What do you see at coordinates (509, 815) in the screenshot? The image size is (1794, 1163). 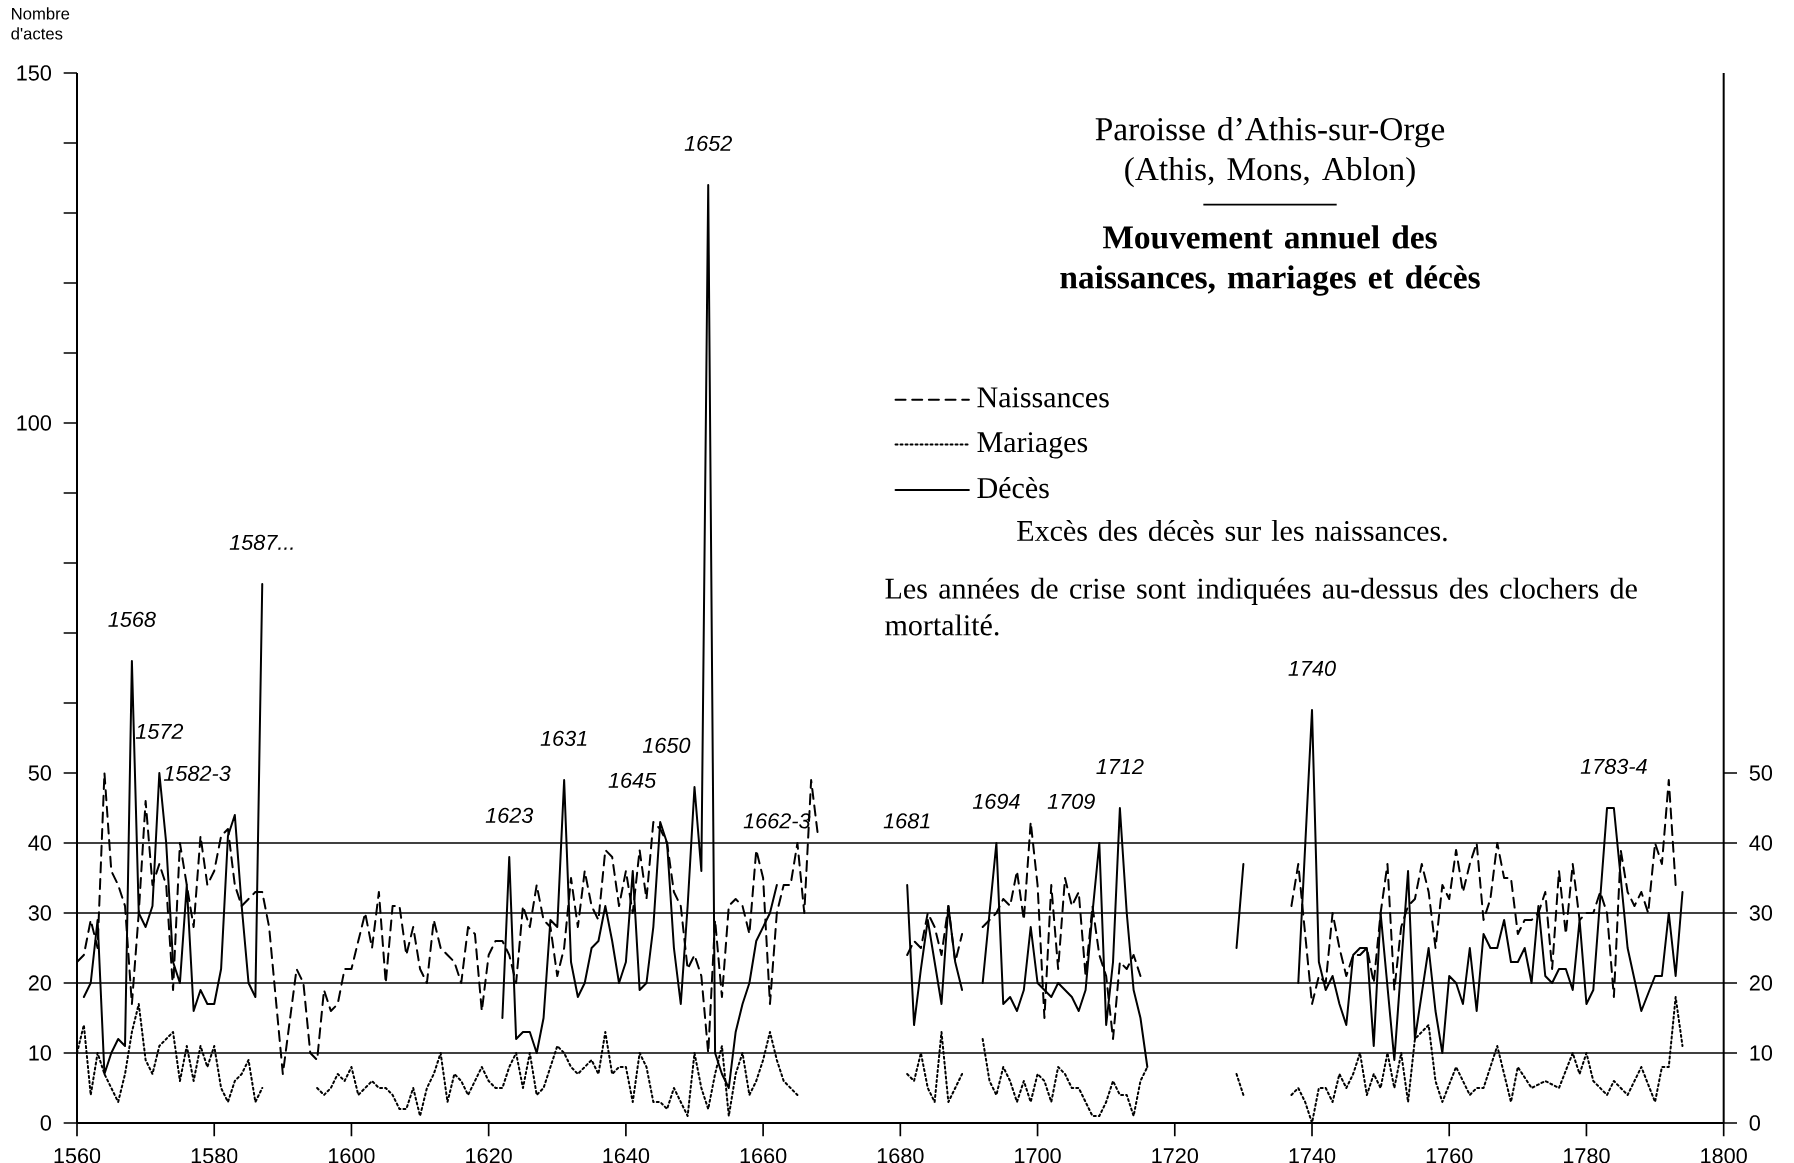 I see `annotation: 1623` at bounding box center [509, 815].